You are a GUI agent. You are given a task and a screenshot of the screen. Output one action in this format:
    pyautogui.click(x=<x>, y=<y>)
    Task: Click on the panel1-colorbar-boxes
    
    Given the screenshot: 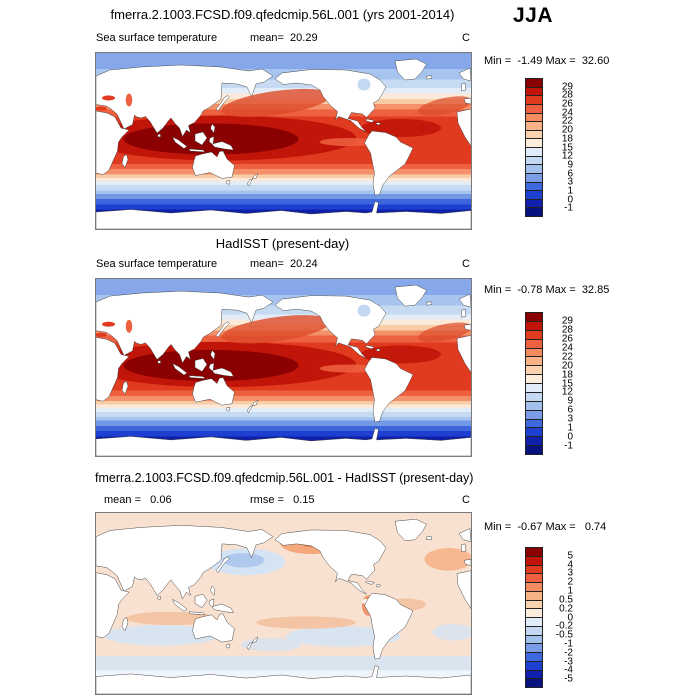 What is the action you would take?
    pyautogui.click(x=534, y=147)
    